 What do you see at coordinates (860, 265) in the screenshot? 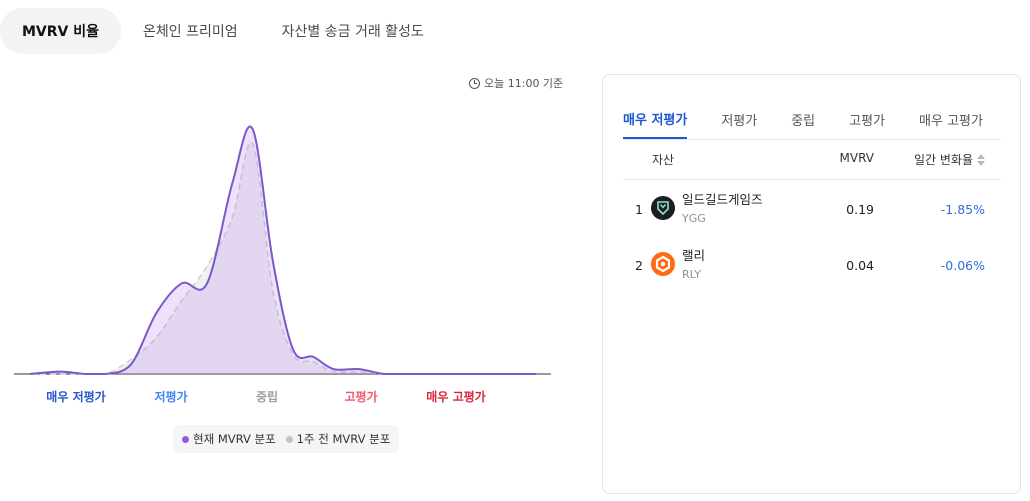
I see `asset-mvrv: 0.04` at bounding box center [860, 265].